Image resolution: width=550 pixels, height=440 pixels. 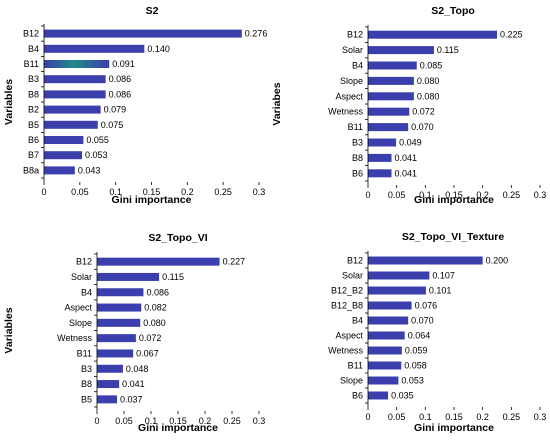 I want to click on y-axis-title: Variabes, so click(x=277, y=103).